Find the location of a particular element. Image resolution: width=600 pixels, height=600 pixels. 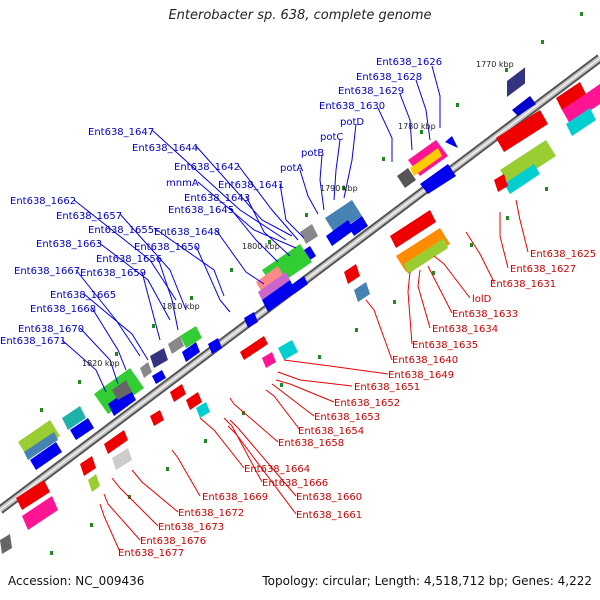

gene-label: Ent638_1642 is located at coordinates (207, 167).